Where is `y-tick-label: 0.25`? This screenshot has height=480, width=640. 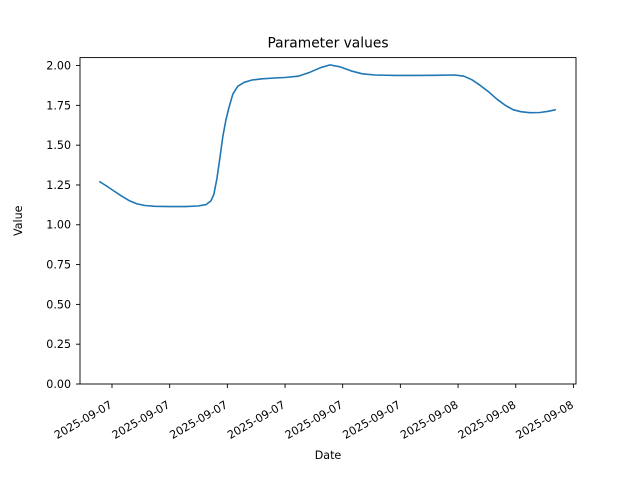
y-tick-label: 0.25 is located at coordinates (58, 344).